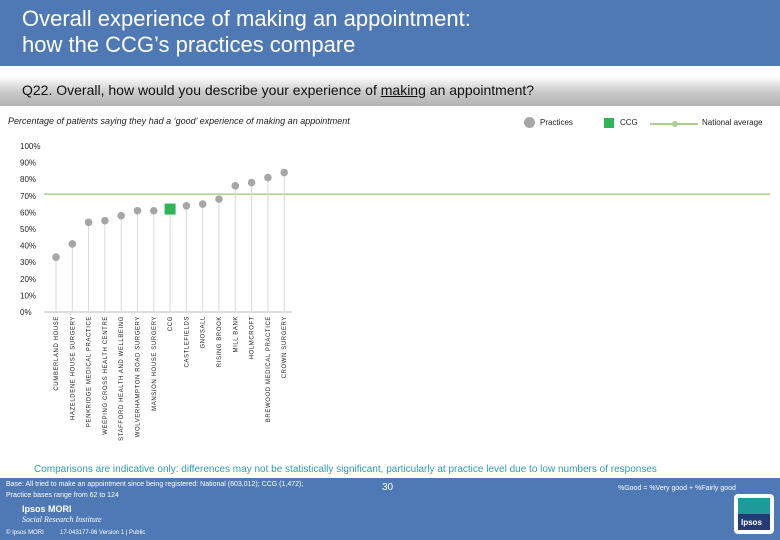 This screenshot has height=540, width=780. Describe the element at coordinates (556, 122) in the screenshot. I see `legend-practices-label: Practices` at that location.